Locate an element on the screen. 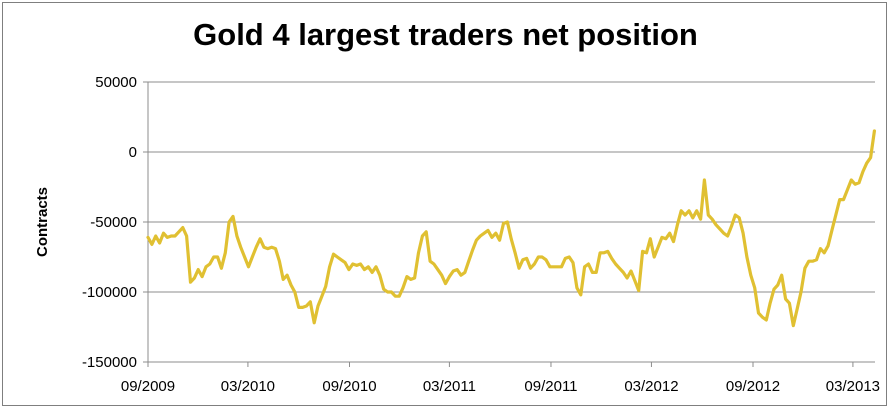 This screenshot has height=410, width=891. y-tick-label: 50000 is located at coordinates (116, 82).